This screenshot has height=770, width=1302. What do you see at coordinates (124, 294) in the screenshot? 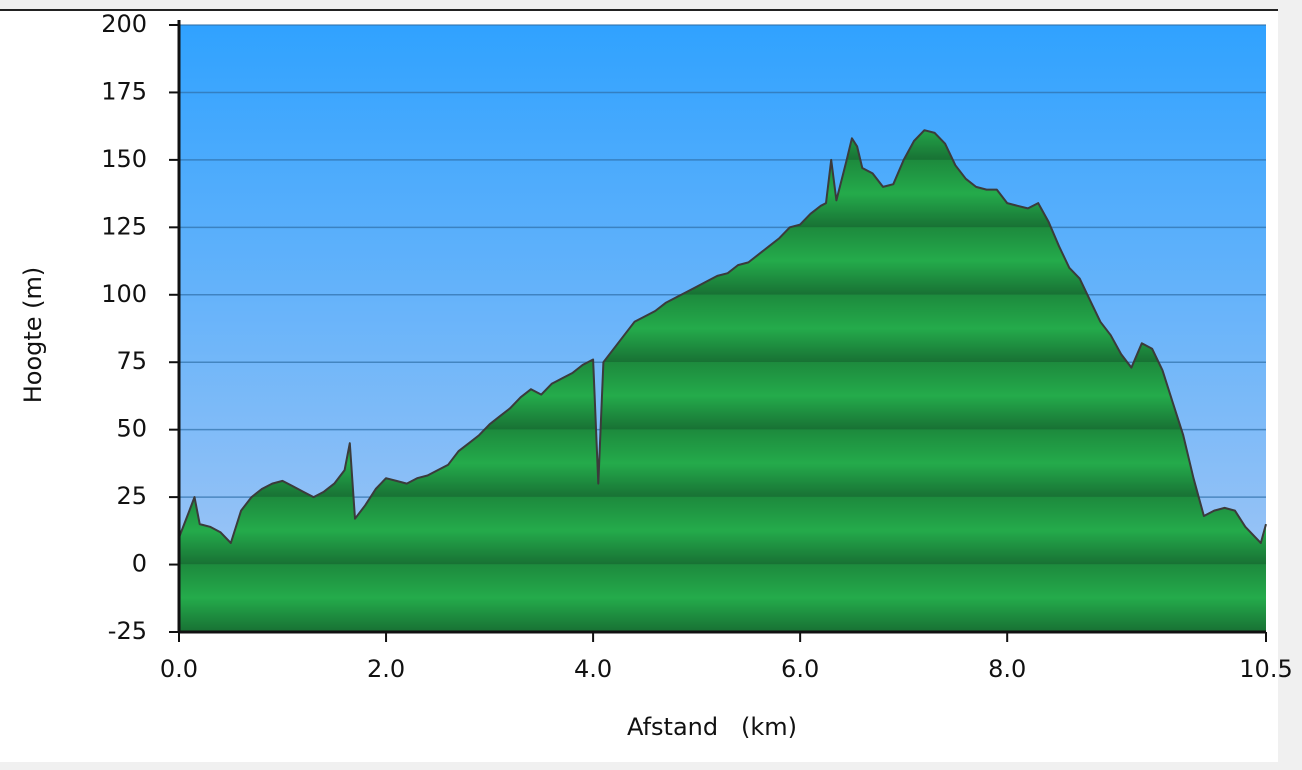
I see `y-tick-label: 100` at bounding box center [124, 294].